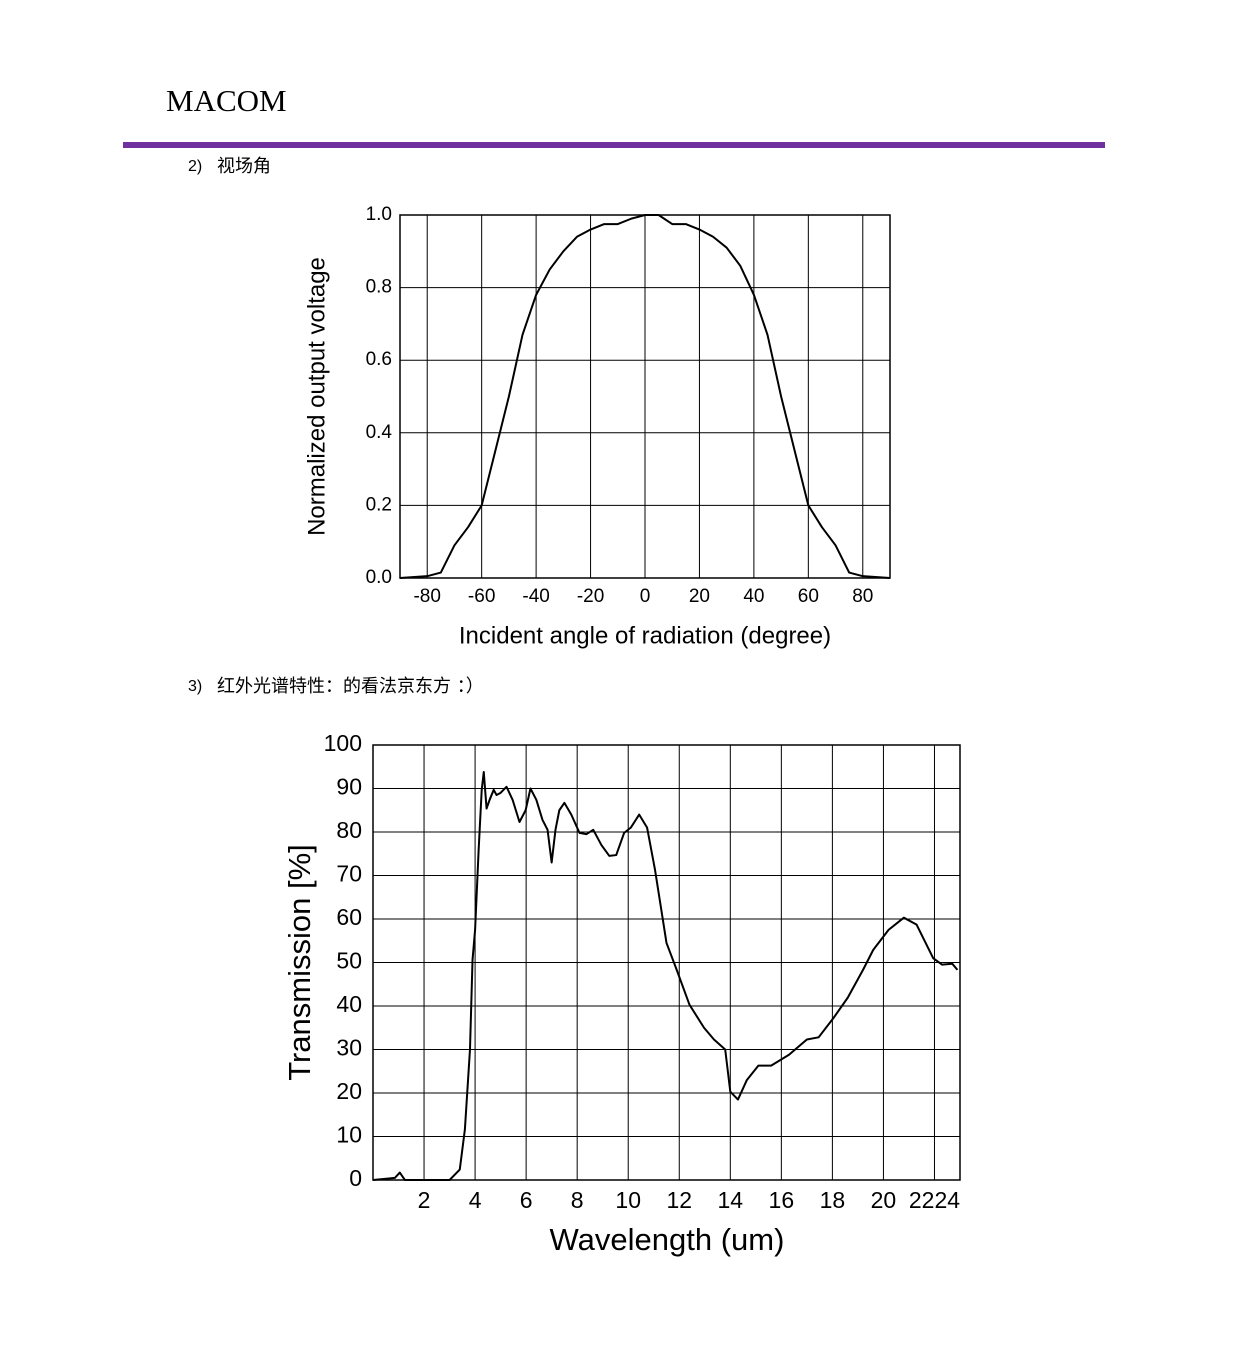  What do you see at coordinates (535, 596) in the screenshot?
I see `x-tick-label: -40` at bounding box center [535, 596].